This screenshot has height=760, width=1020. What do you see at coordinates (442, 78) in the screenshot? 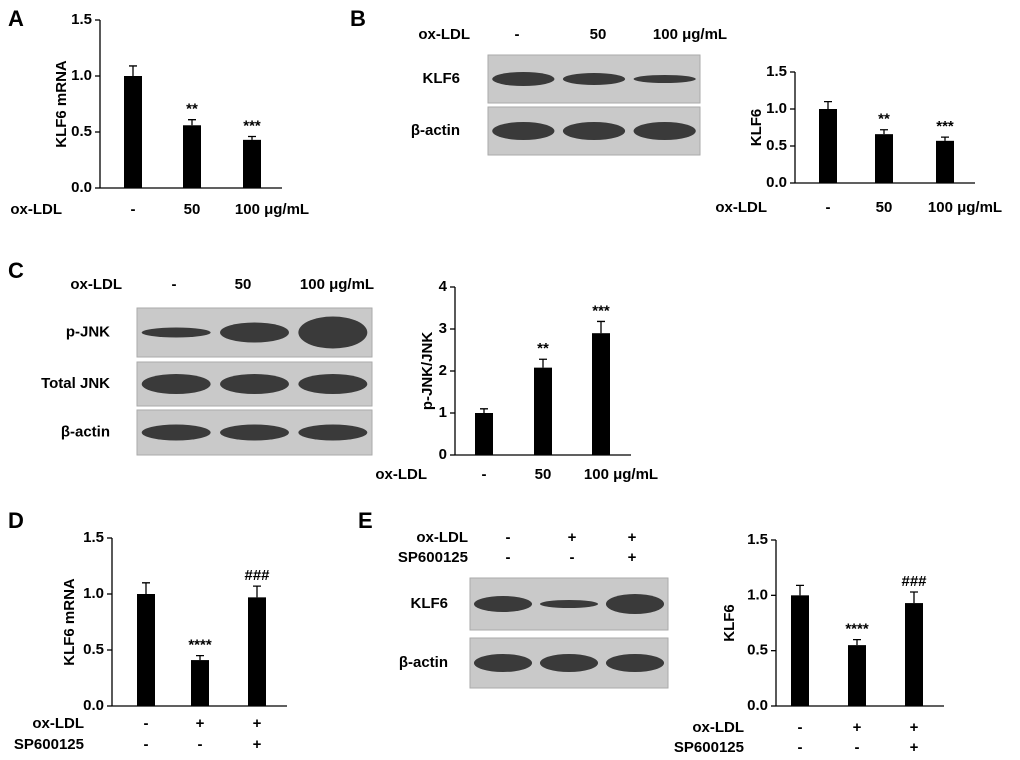
I see `blot-row-label: KLF6` at bounding box center [442, 78].